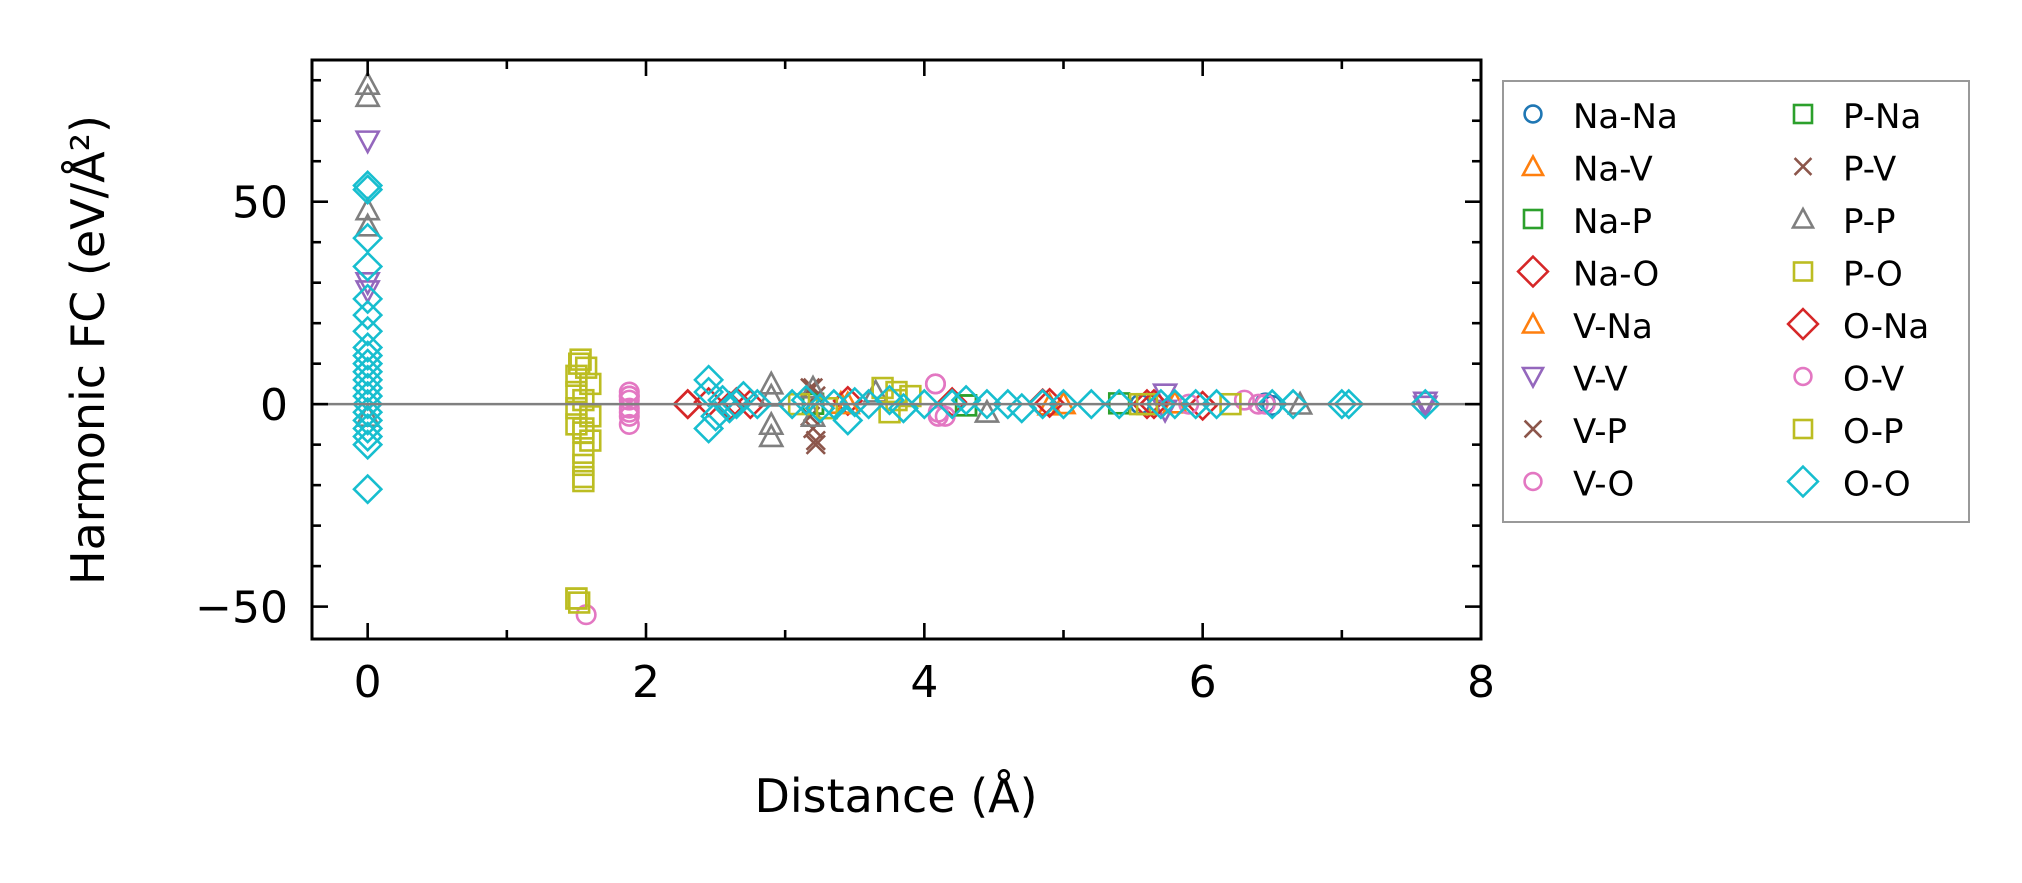 The height and width of the screenshot is (883, 2022). What do you see at coordinates (646, 682) in the screenshot?
I see `x-tick-label: 2` at bounding box center [646, 682].